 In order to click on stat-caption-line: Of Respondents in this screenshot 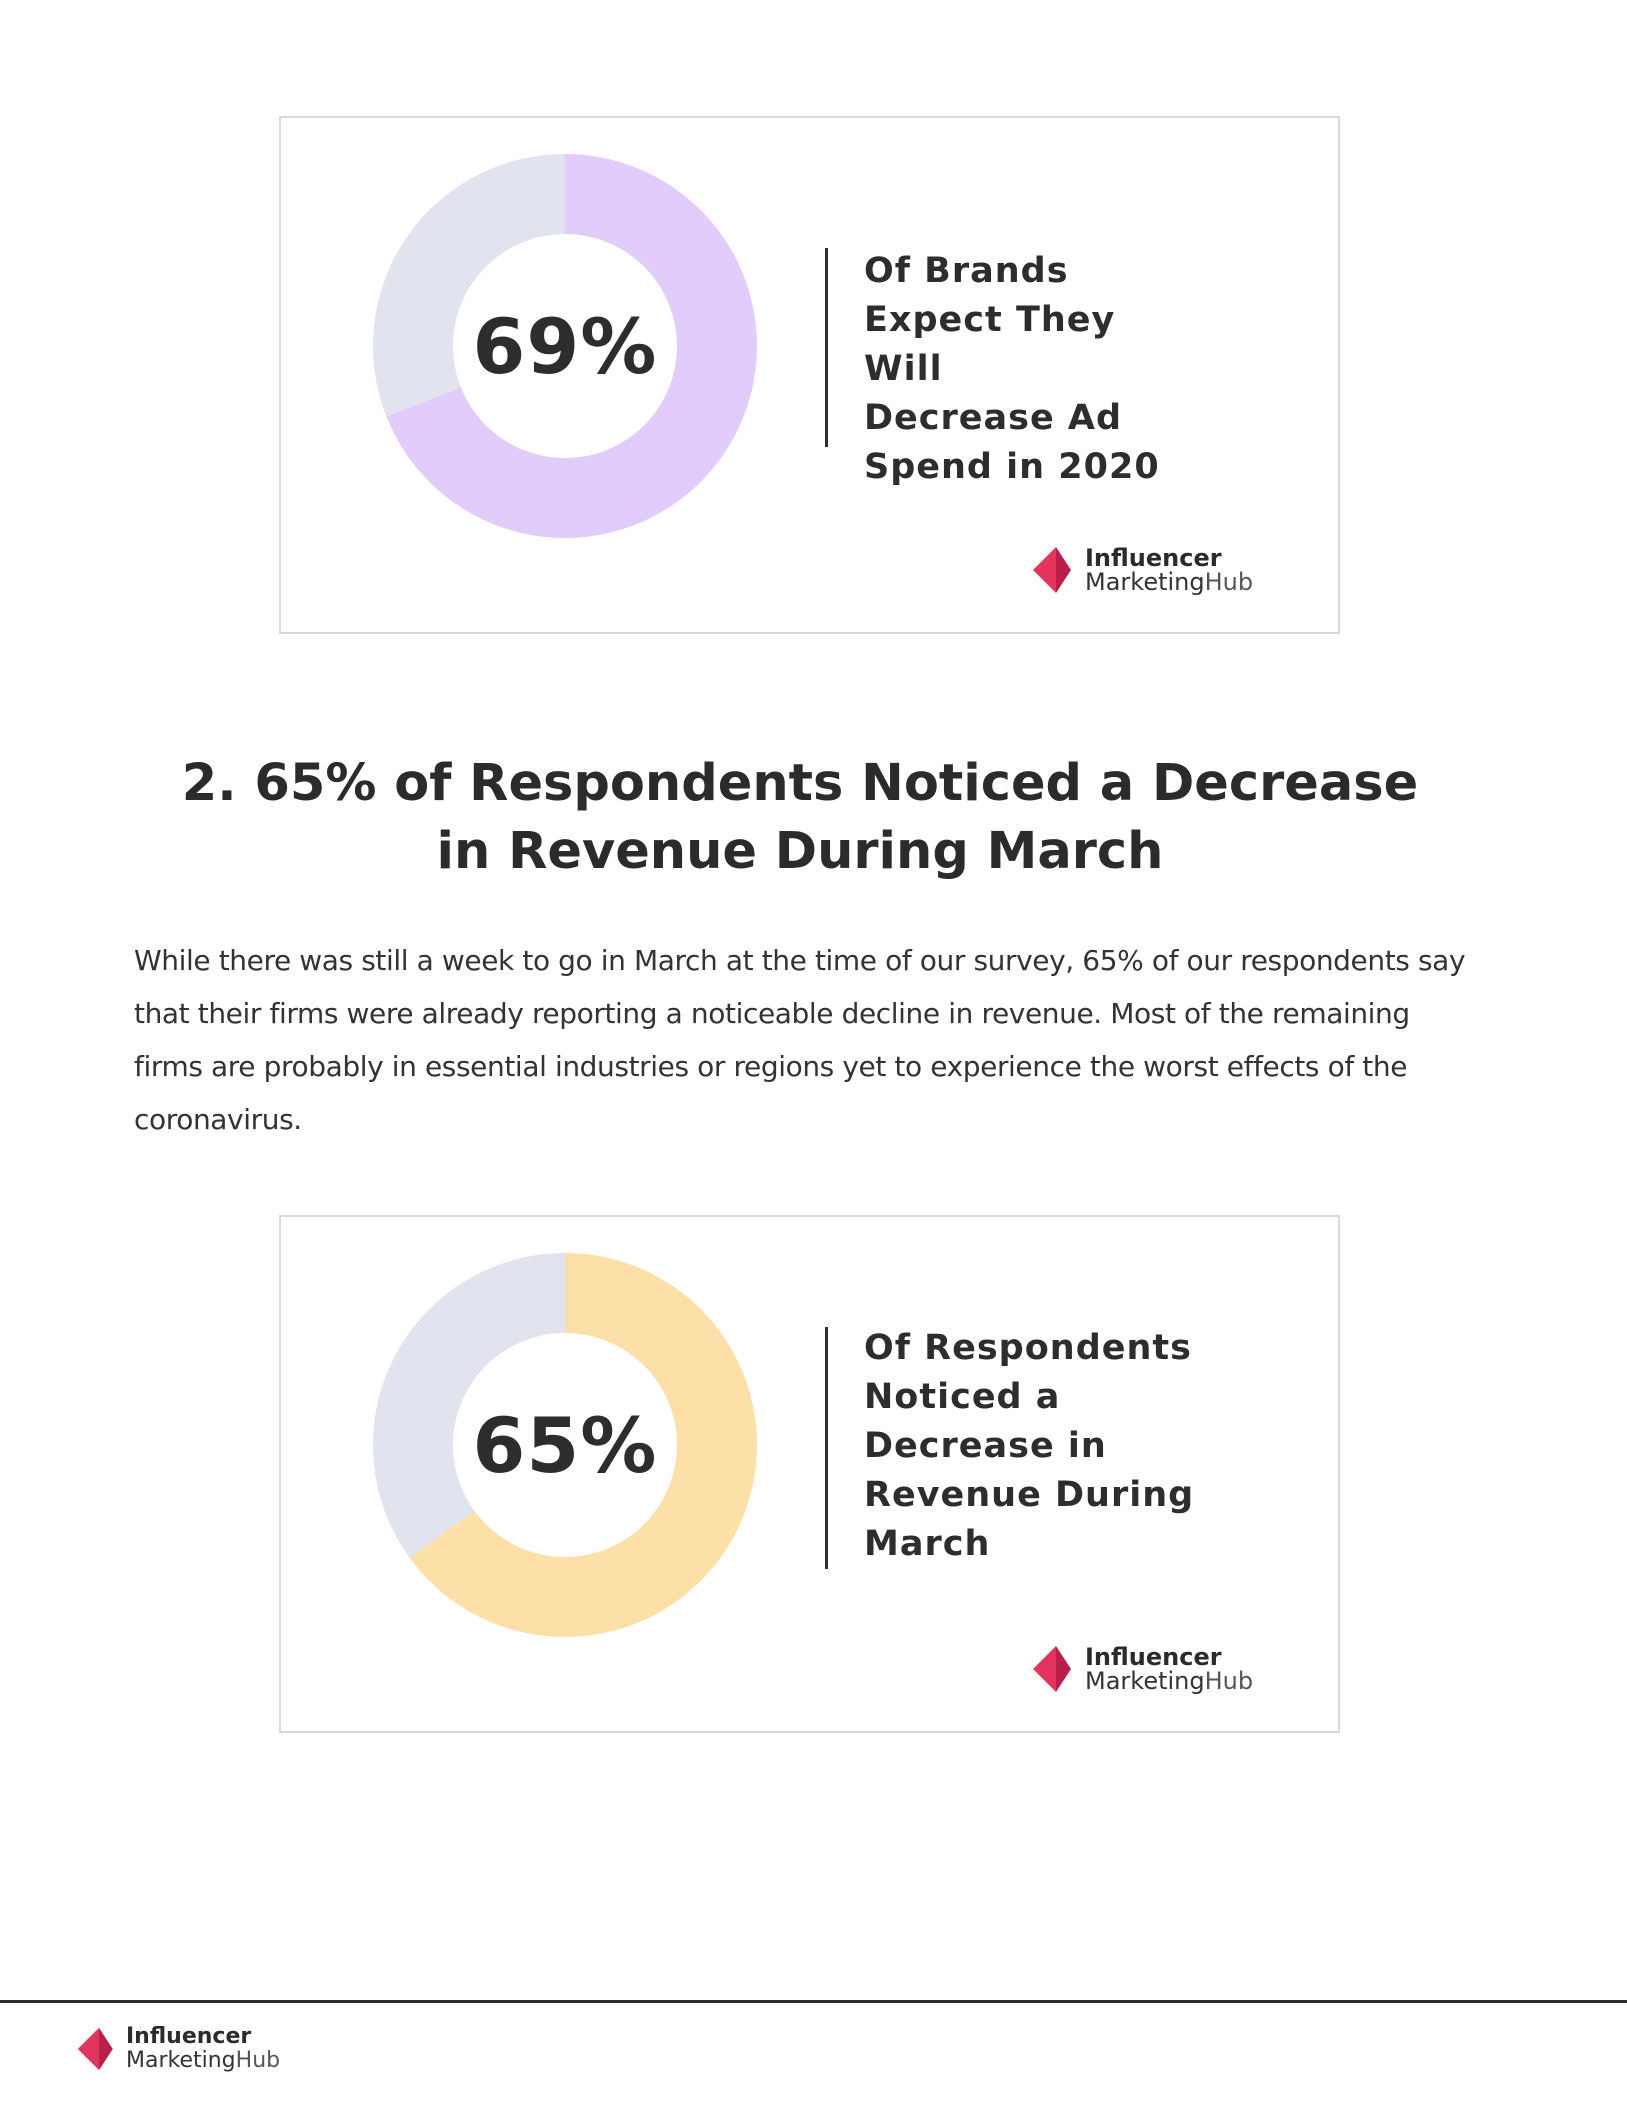, I will do `click(1028, 1348)`.